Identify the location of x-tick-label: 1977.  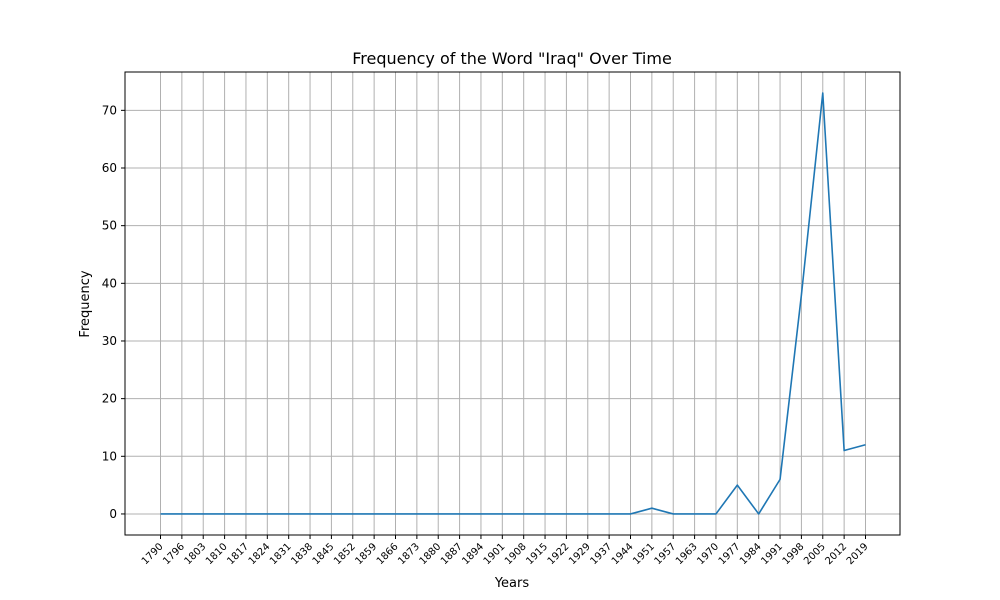
(730, 554).